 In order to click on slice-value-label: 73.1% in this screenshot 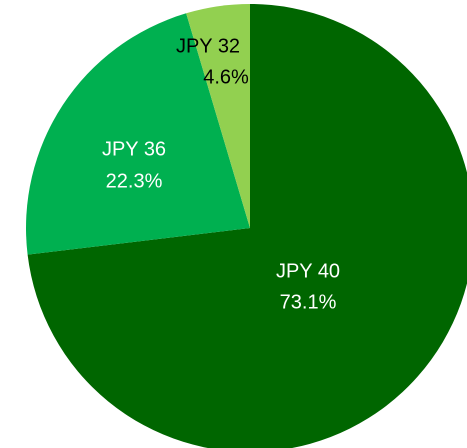, I will do `click(308, 302)`.